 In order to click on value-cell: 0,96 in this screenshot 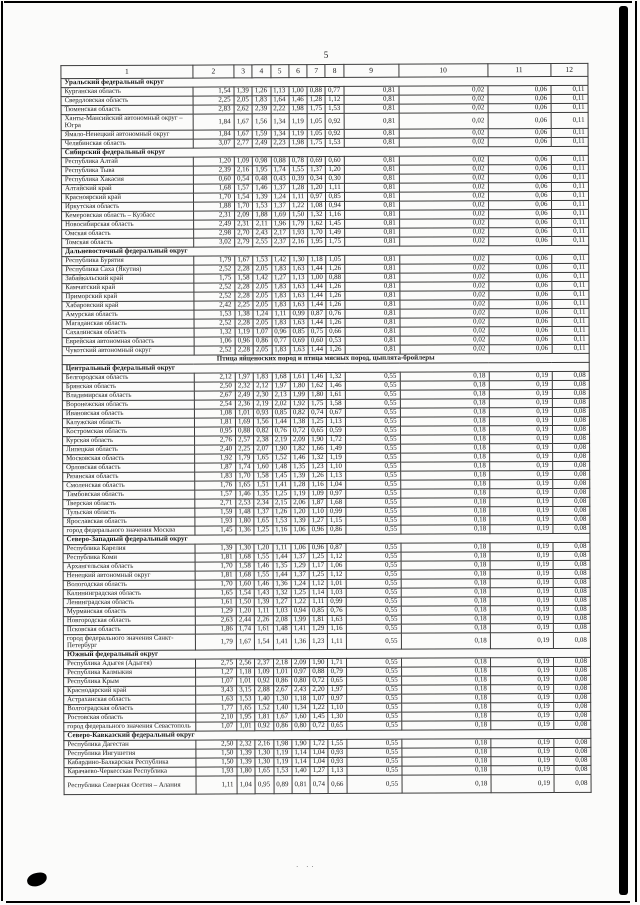, I will do `click(244, 341)`.